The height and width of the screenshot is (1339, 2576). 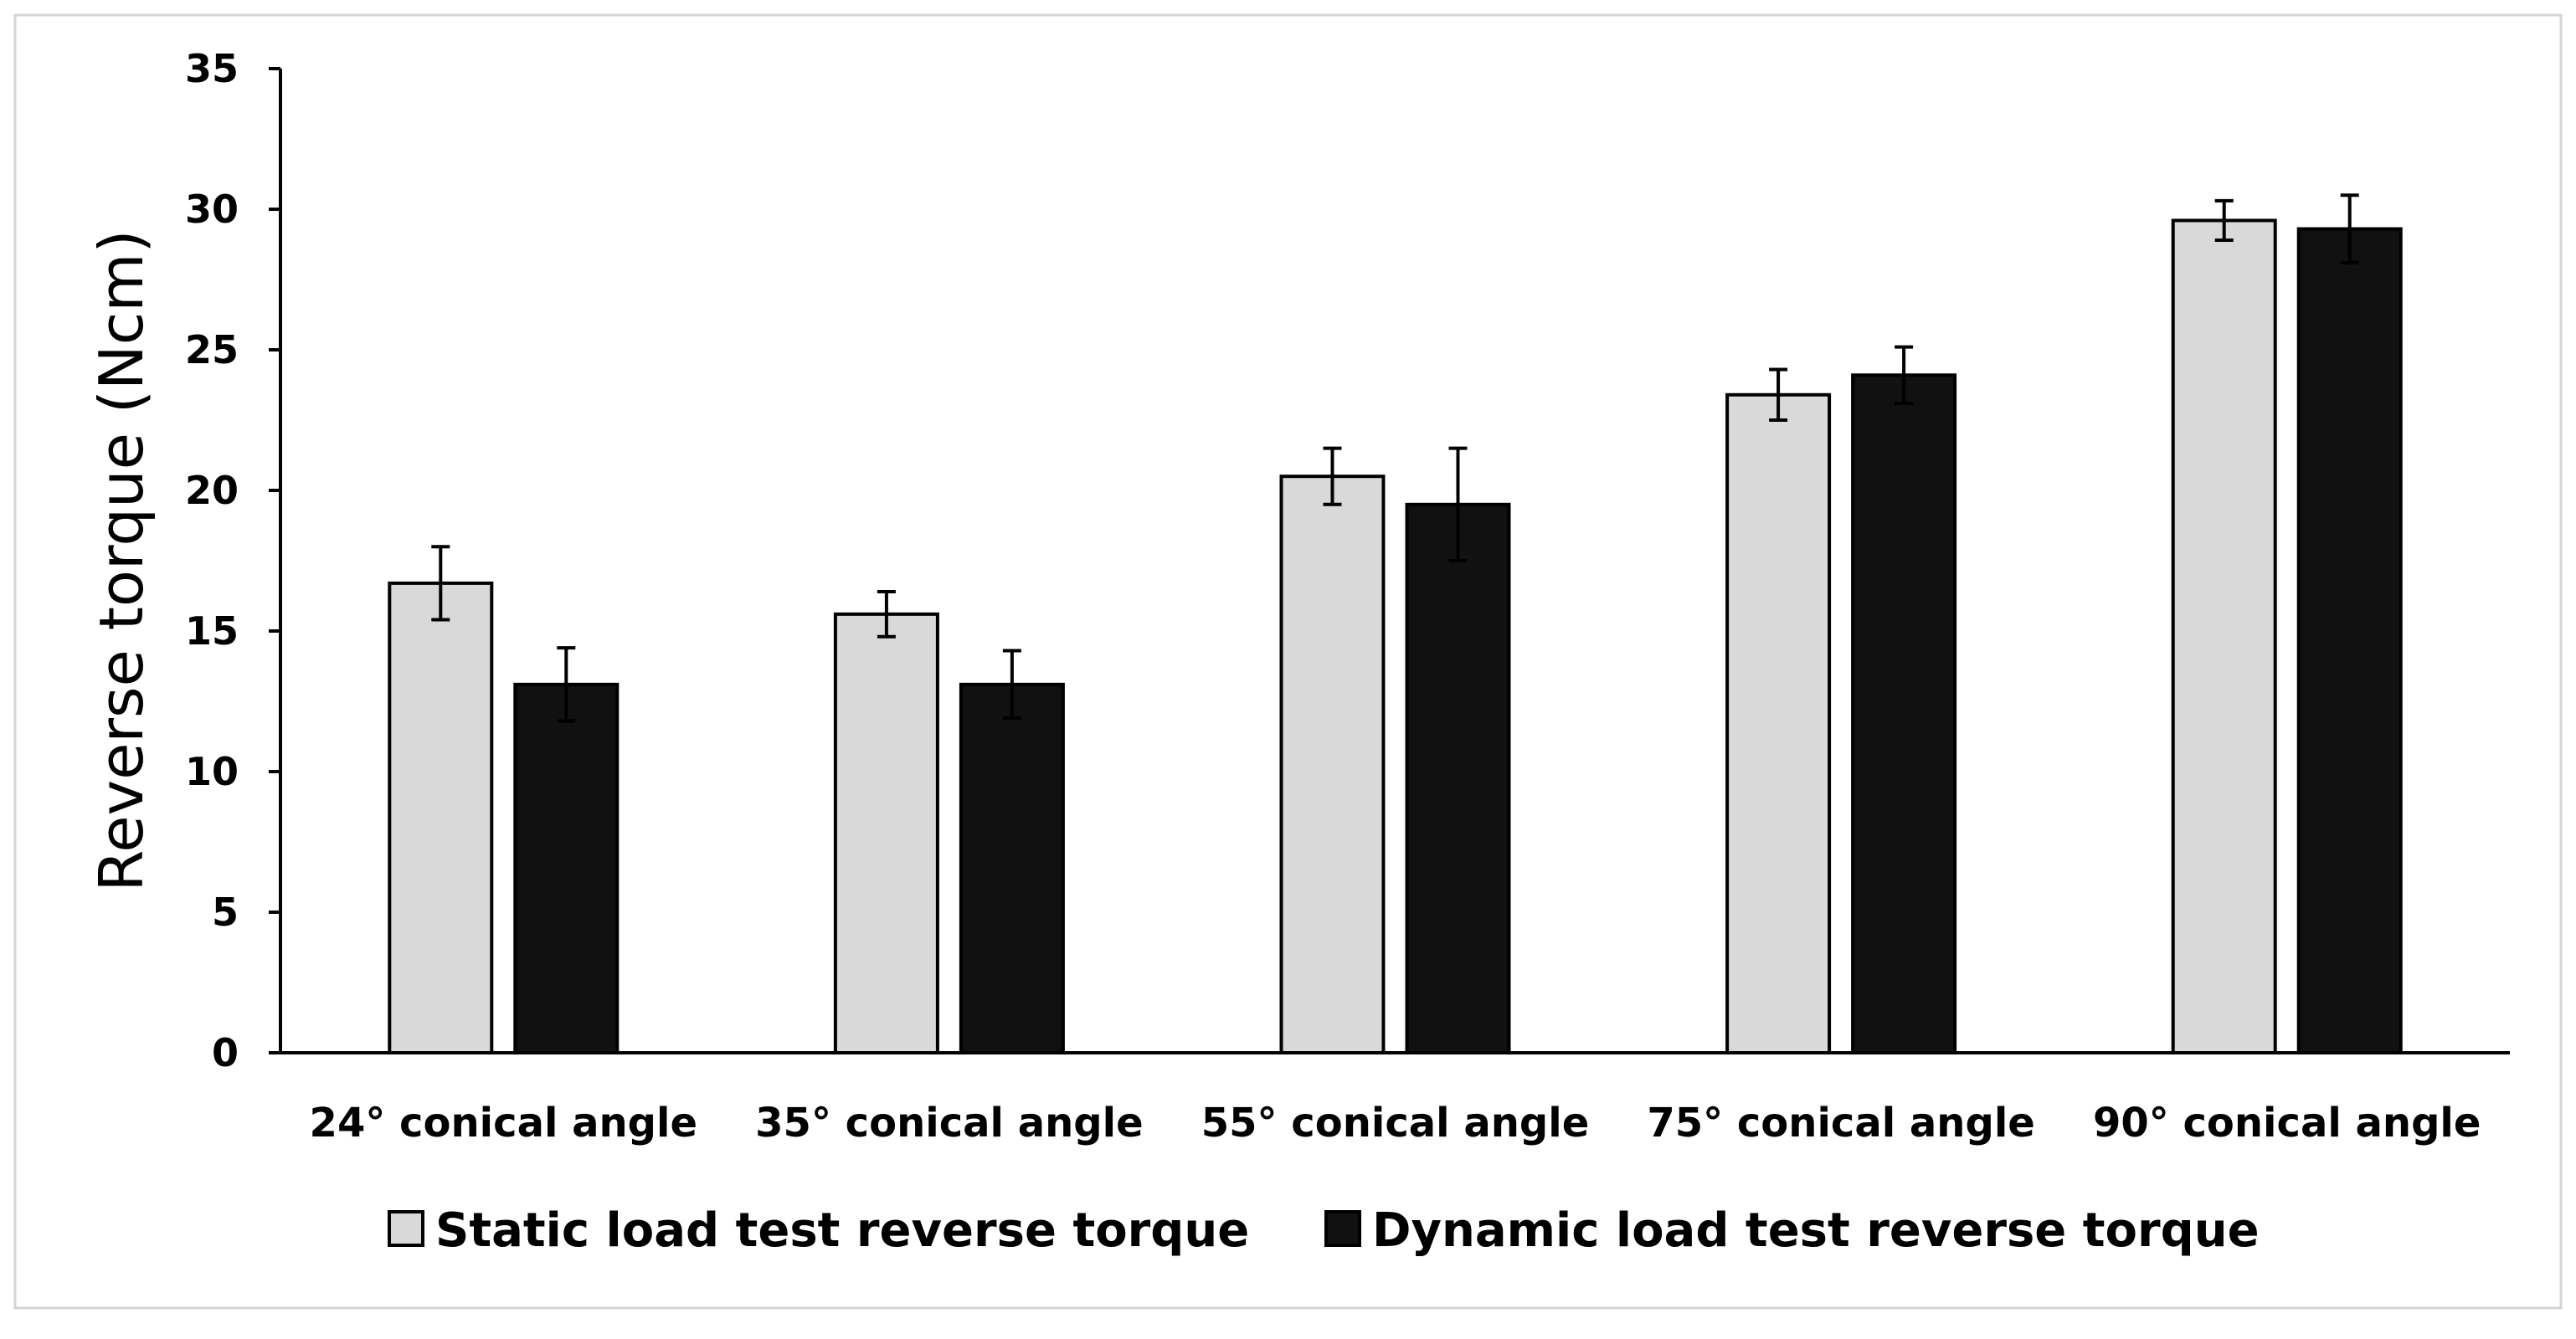 What do you see at coordinates (212, 68) in the screenshot?
I see `y-tick-label: 35` at bounding box center [212, 68].